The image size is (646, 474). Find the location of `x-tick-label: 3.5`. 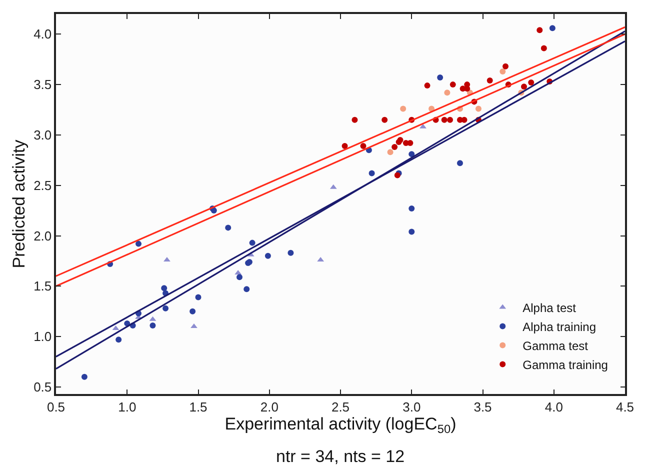

x-tick-label: 3.5 is located at coordinates (483, 406).